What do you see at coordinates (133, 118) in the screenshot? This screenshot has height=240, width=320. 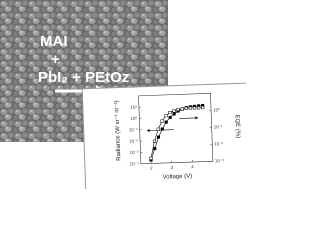 I see `y-tick-label: 10⁰` at bounding box center [133, 118].